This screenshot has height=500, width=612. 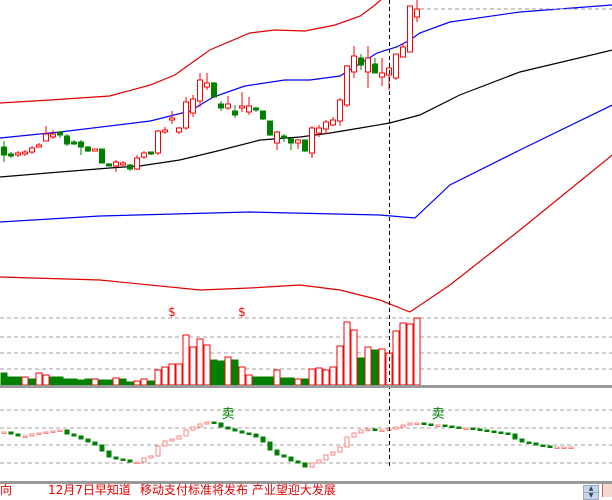 What do you see at coordinates (437, 414) in the screenshot?
I see `sell-signal-marker: 卖` at bounding box center [437, 414].